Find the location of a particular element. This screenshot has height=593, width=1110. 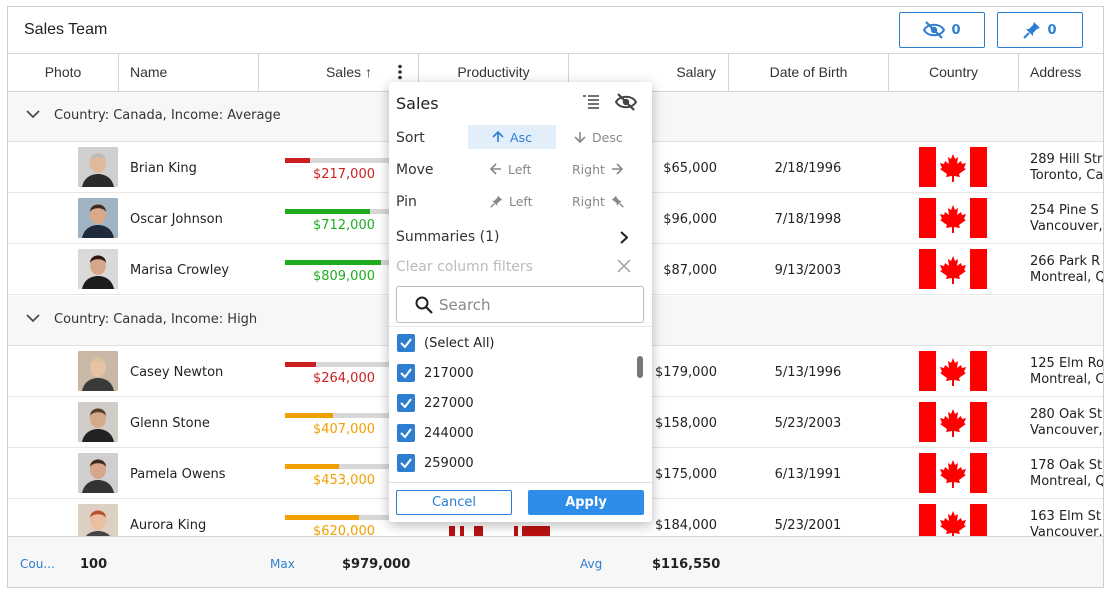

close-icon is located at coordinates (624, 266).